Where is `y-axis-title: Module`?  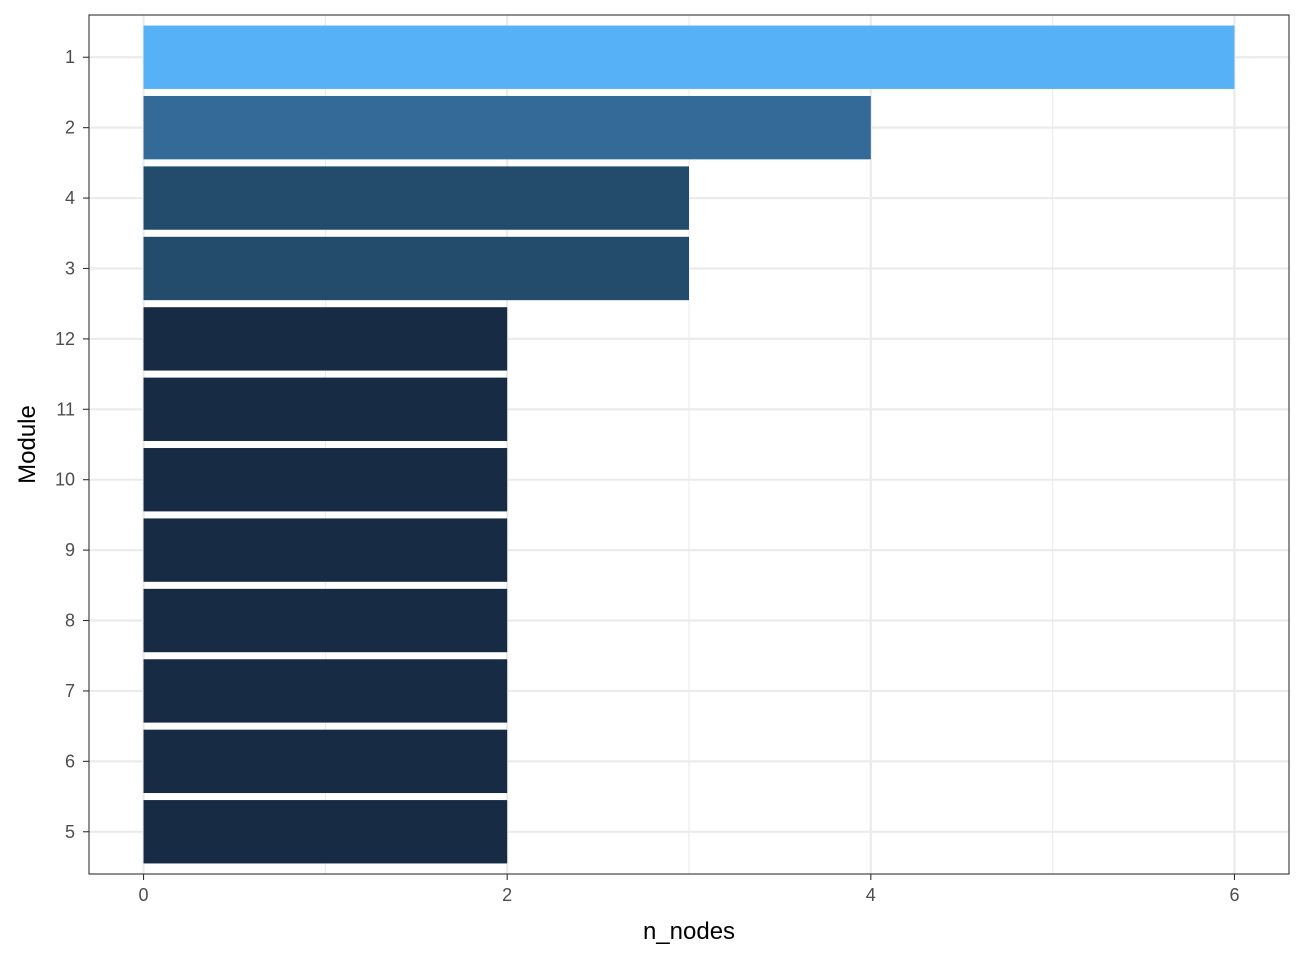 y-axis-title: Module is located at coordinates (27, 444).